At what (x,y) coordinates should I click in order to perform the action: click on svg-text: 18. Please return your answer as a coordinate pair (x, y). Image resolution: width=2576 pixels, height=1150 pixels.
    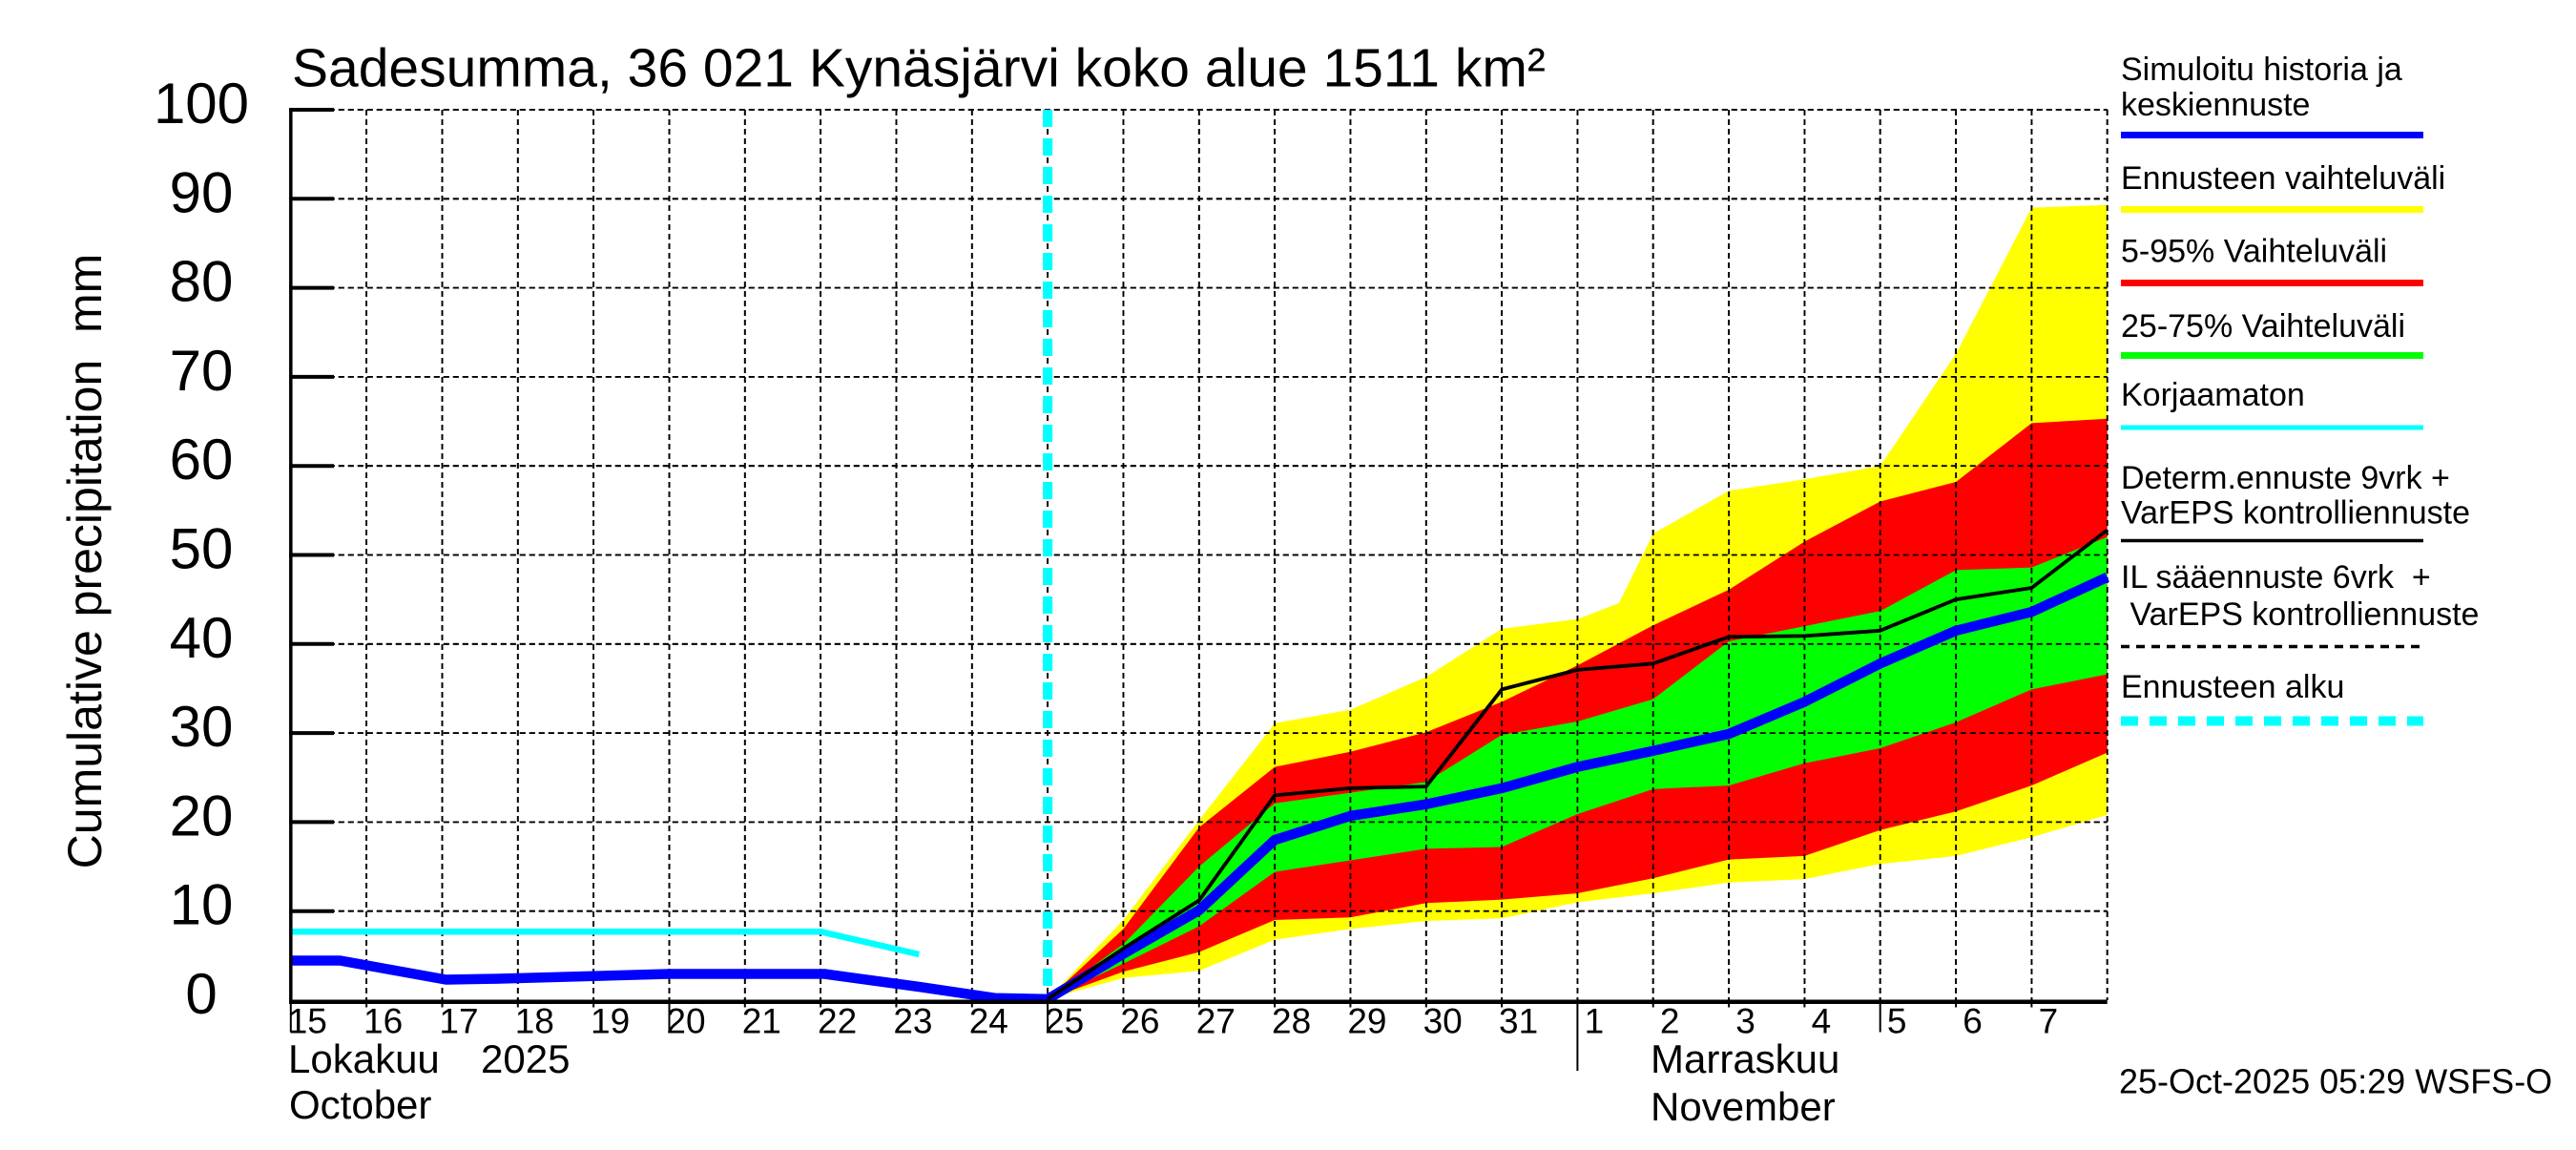
    Looking at the image, I should click on (534, 1021).